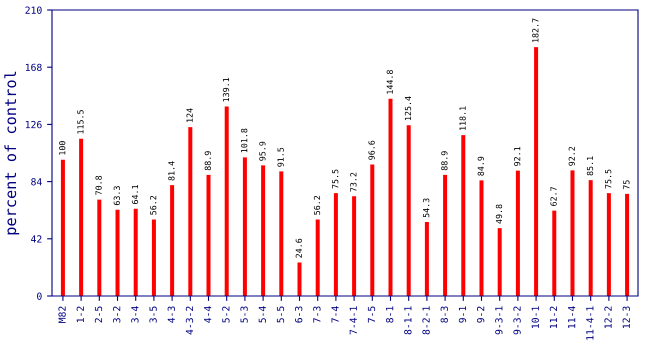  Describe the element at coordinates (553, 317) in the screenshot. I see `x-tick-label: 11-2` at that location.